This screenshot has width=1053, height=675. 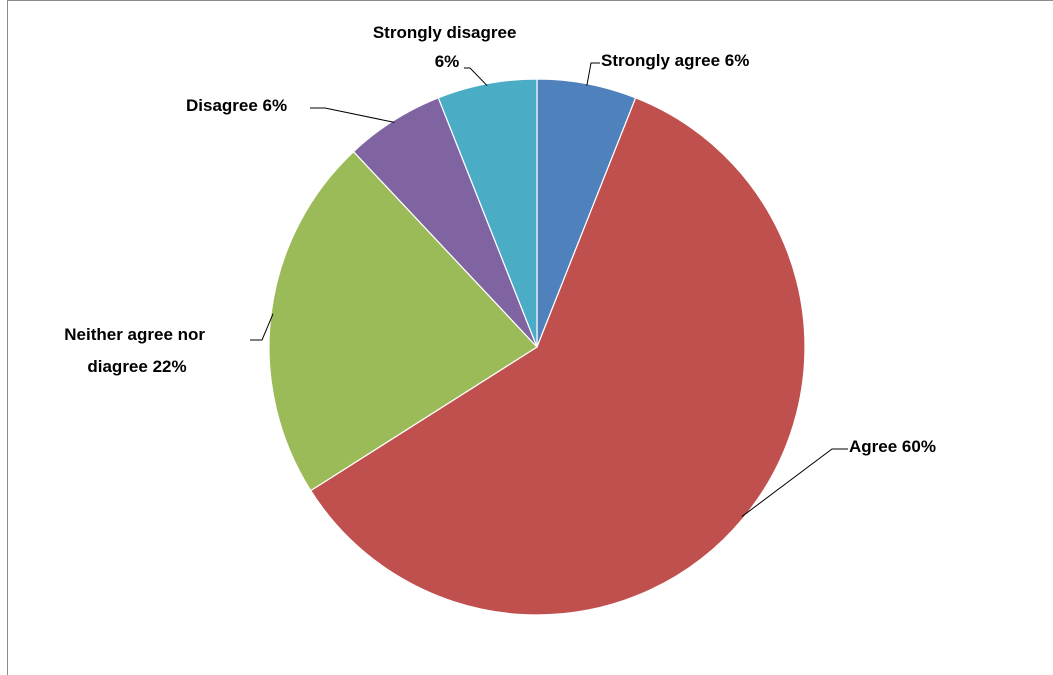 What do you see at coordinates (593, 74) in the screenshot?
I see `leader-line-strongly-agree` at bounding box center [593, 74].